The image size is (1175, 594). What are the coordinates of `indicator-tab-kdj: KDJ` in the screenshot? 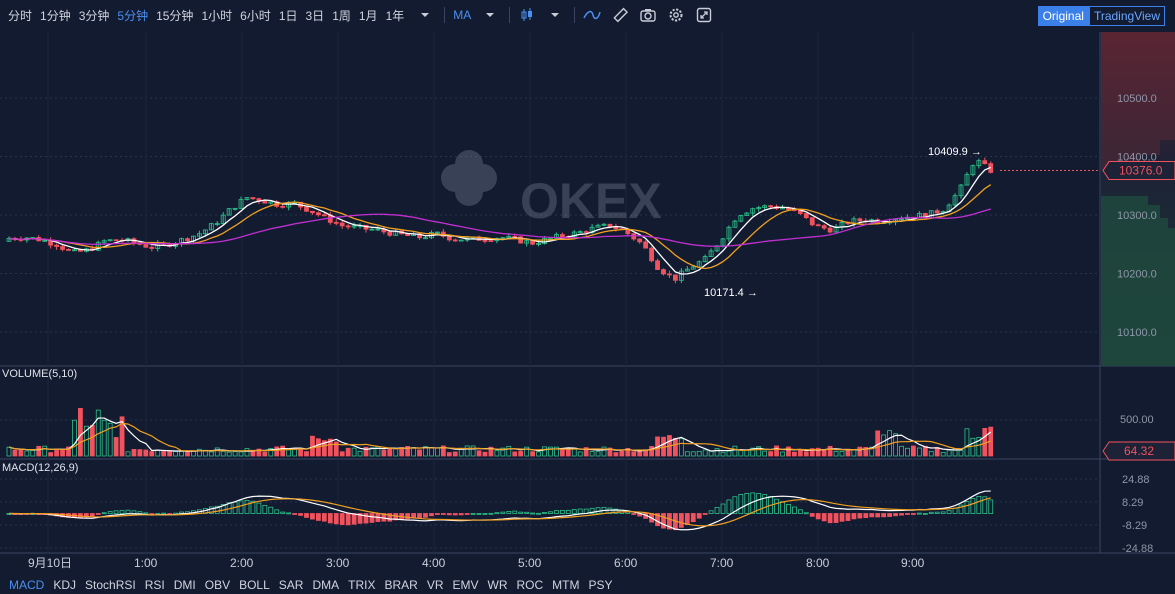 It's located at (65, 585).